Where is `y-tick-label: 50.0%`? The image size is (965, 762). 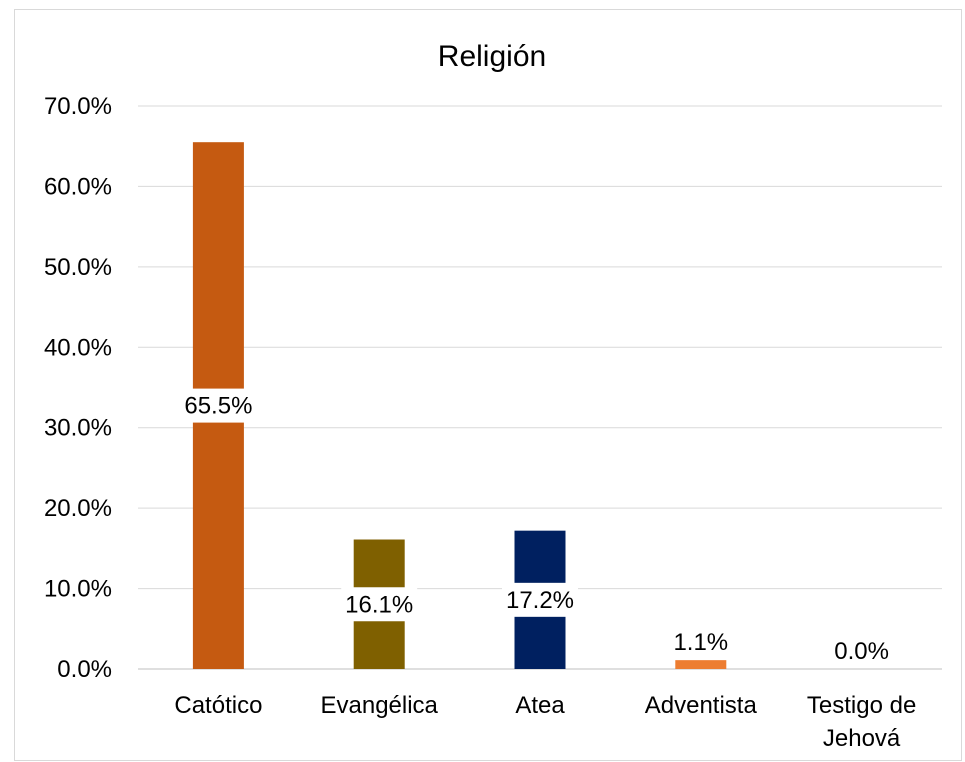 y-tick-label: 50.0% is located at coordinates (78, 267).